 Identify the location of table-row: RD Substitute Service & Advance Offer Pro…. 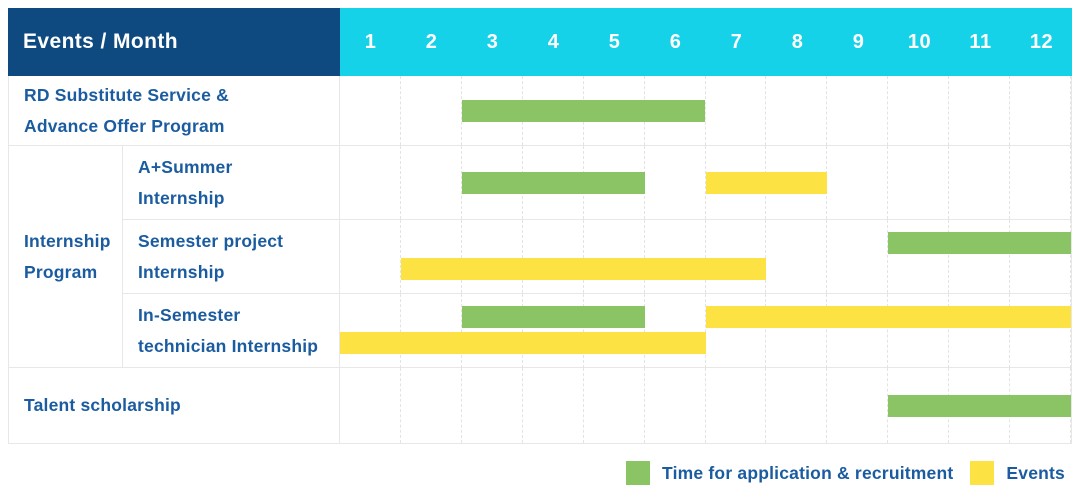
(540, 111).